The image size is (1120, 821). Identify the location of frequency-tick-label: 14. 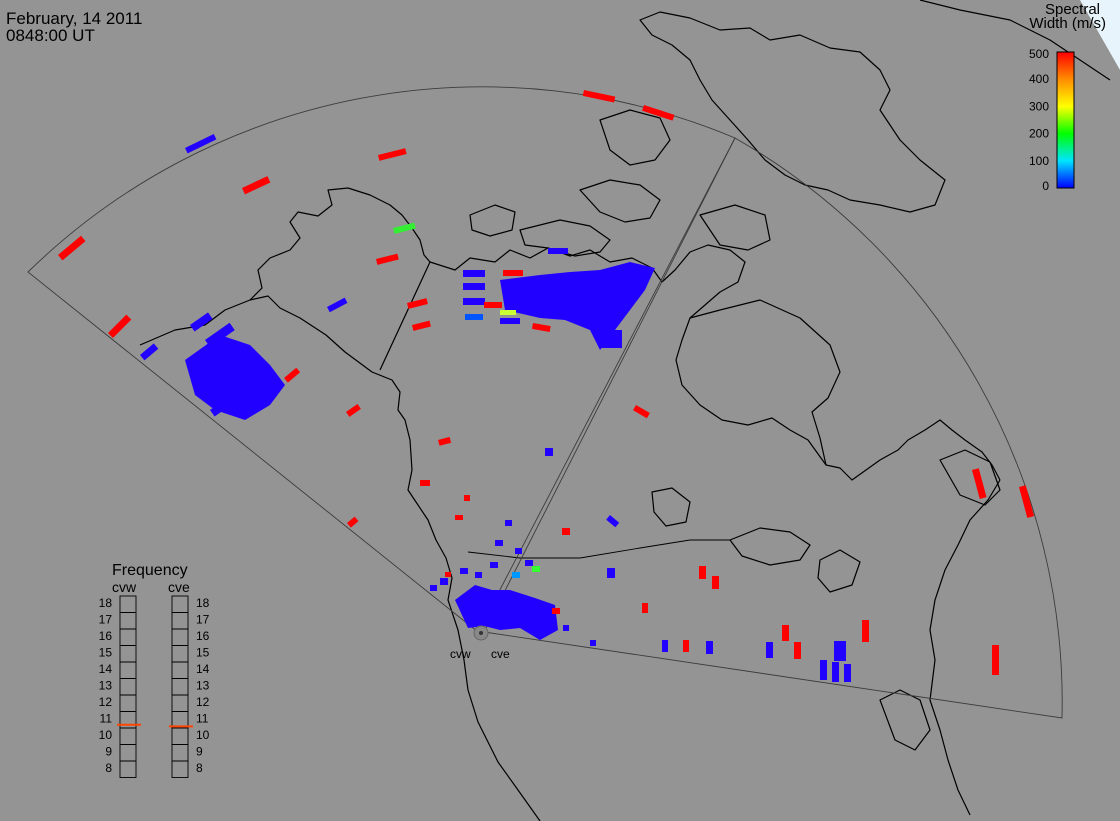
(106, 669).